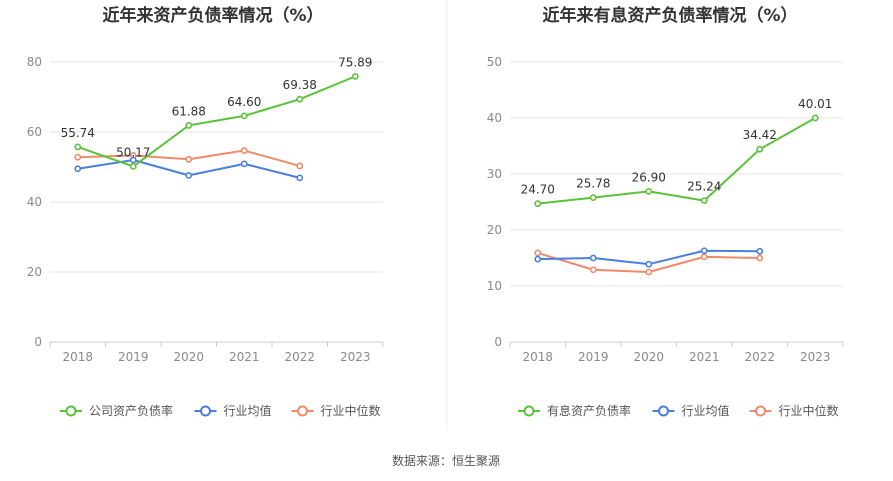 The image size is (893, 481). I want to click on legend-item: 有息资产负债率, so click(574, 410).